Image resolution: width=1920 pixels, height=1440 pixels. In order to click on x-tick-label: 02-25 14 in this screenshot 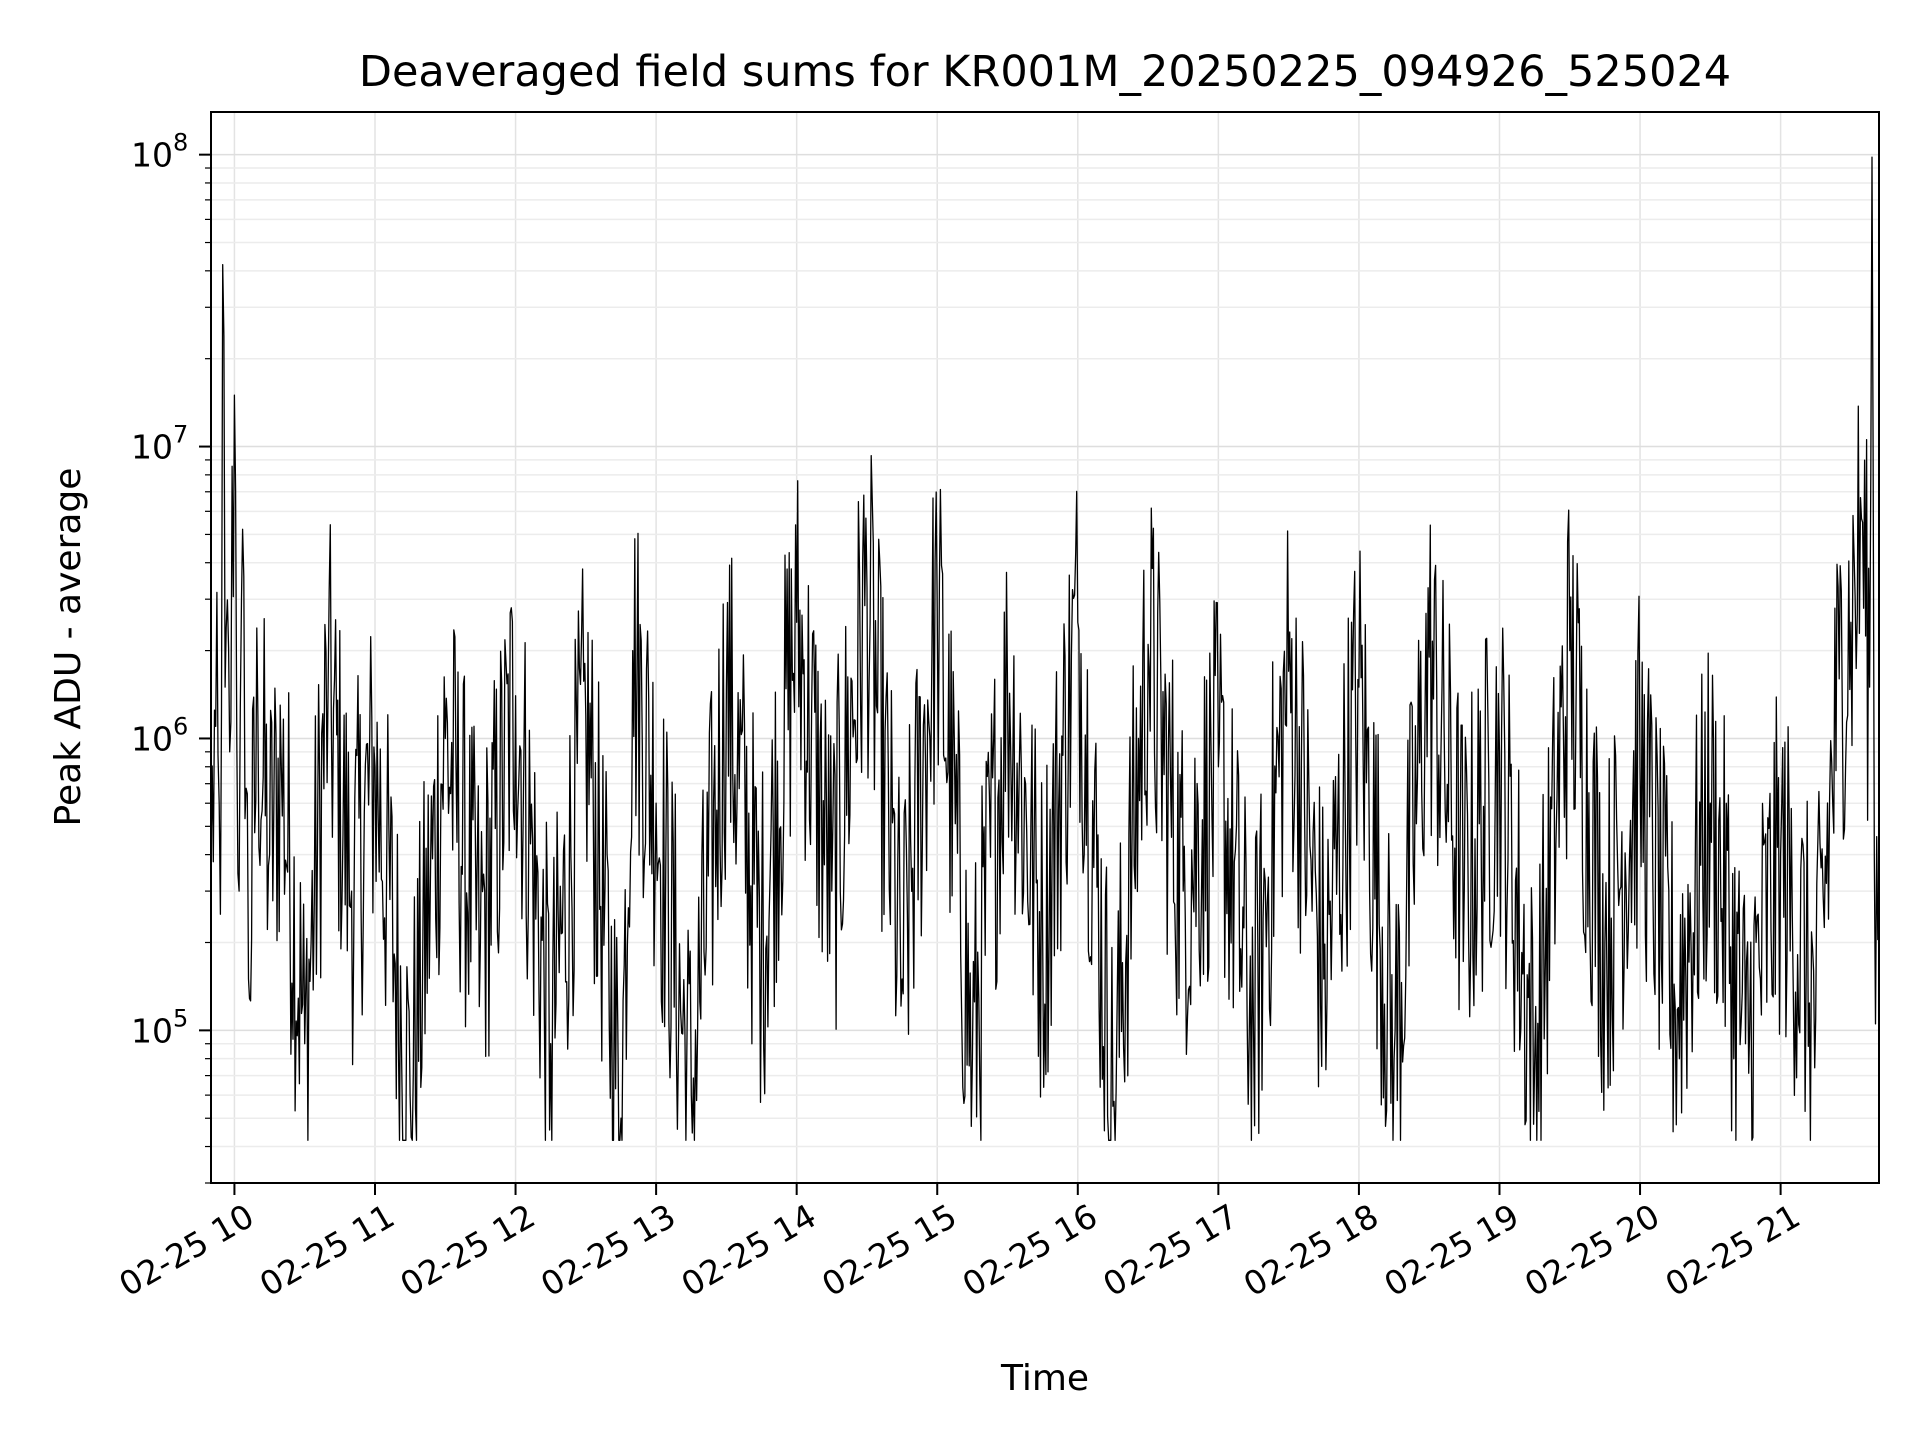, I will do `click(749, 1250)`.